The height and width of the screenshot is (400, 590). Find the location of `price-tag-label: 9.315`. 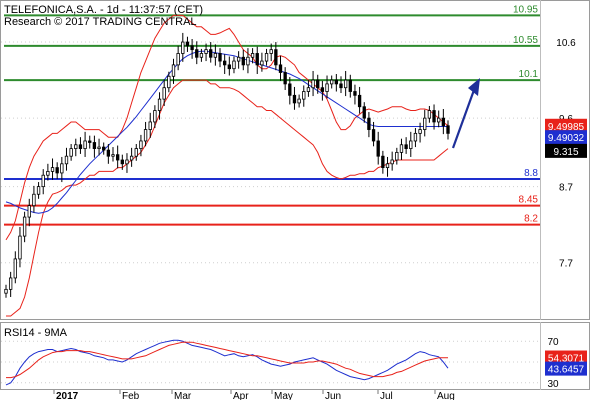

price-tag-label: 9.315 is located at coordinates (565, 152).